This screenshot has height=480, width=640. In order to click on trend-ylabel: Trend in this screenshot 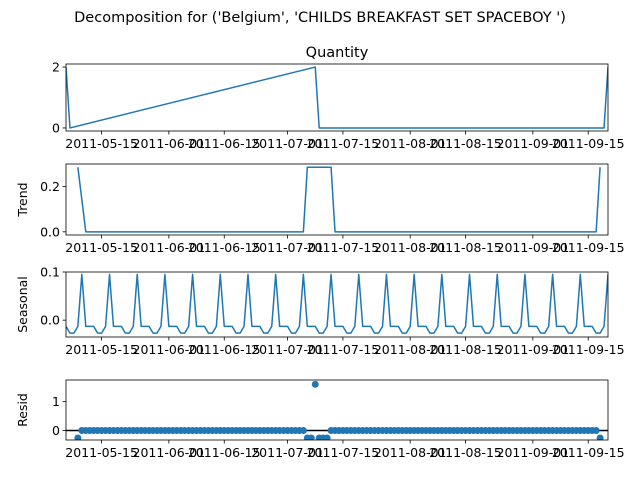, I will do `click(22, 199)`.